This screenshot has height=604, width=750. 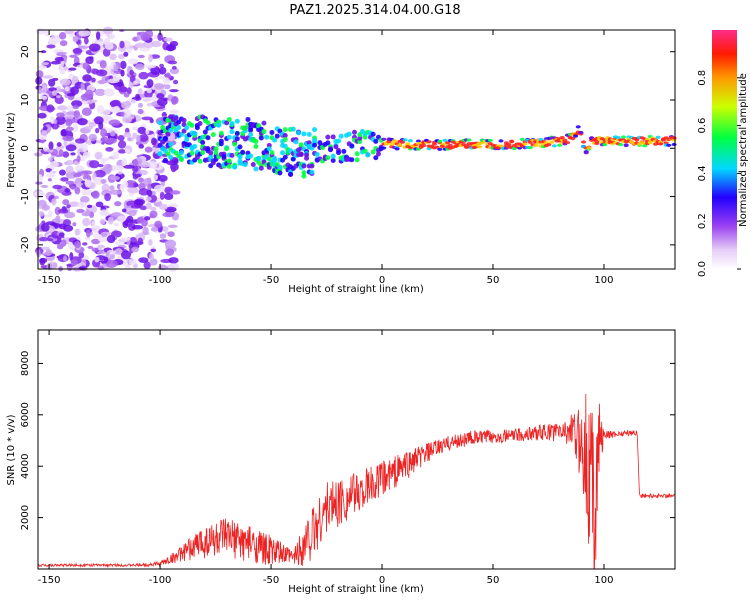 What do you see at coordinates (25, 414) in the screenshot?
I see `bottom-y-tick-label: 6000` at bounding box center [25, 414].